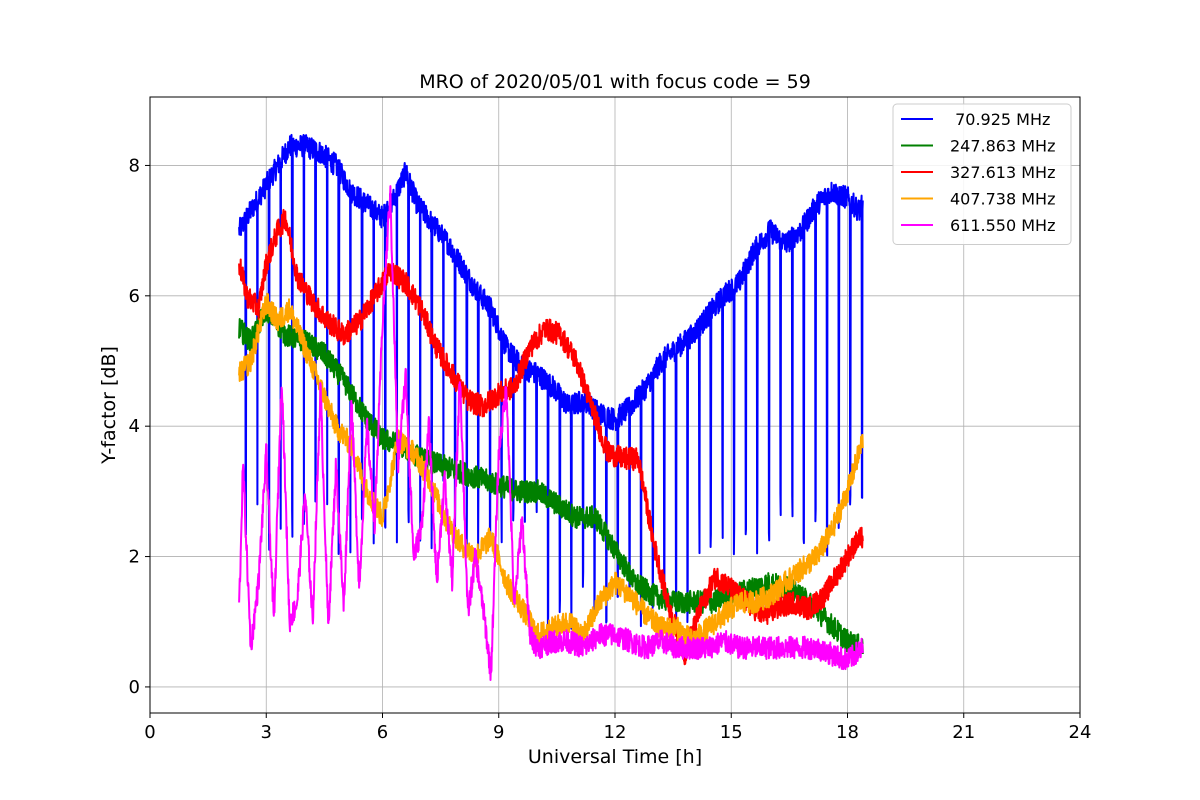 This screenshot has height=800, width=1200. I want to click on x-tick-label: 0, so click(149, 732).